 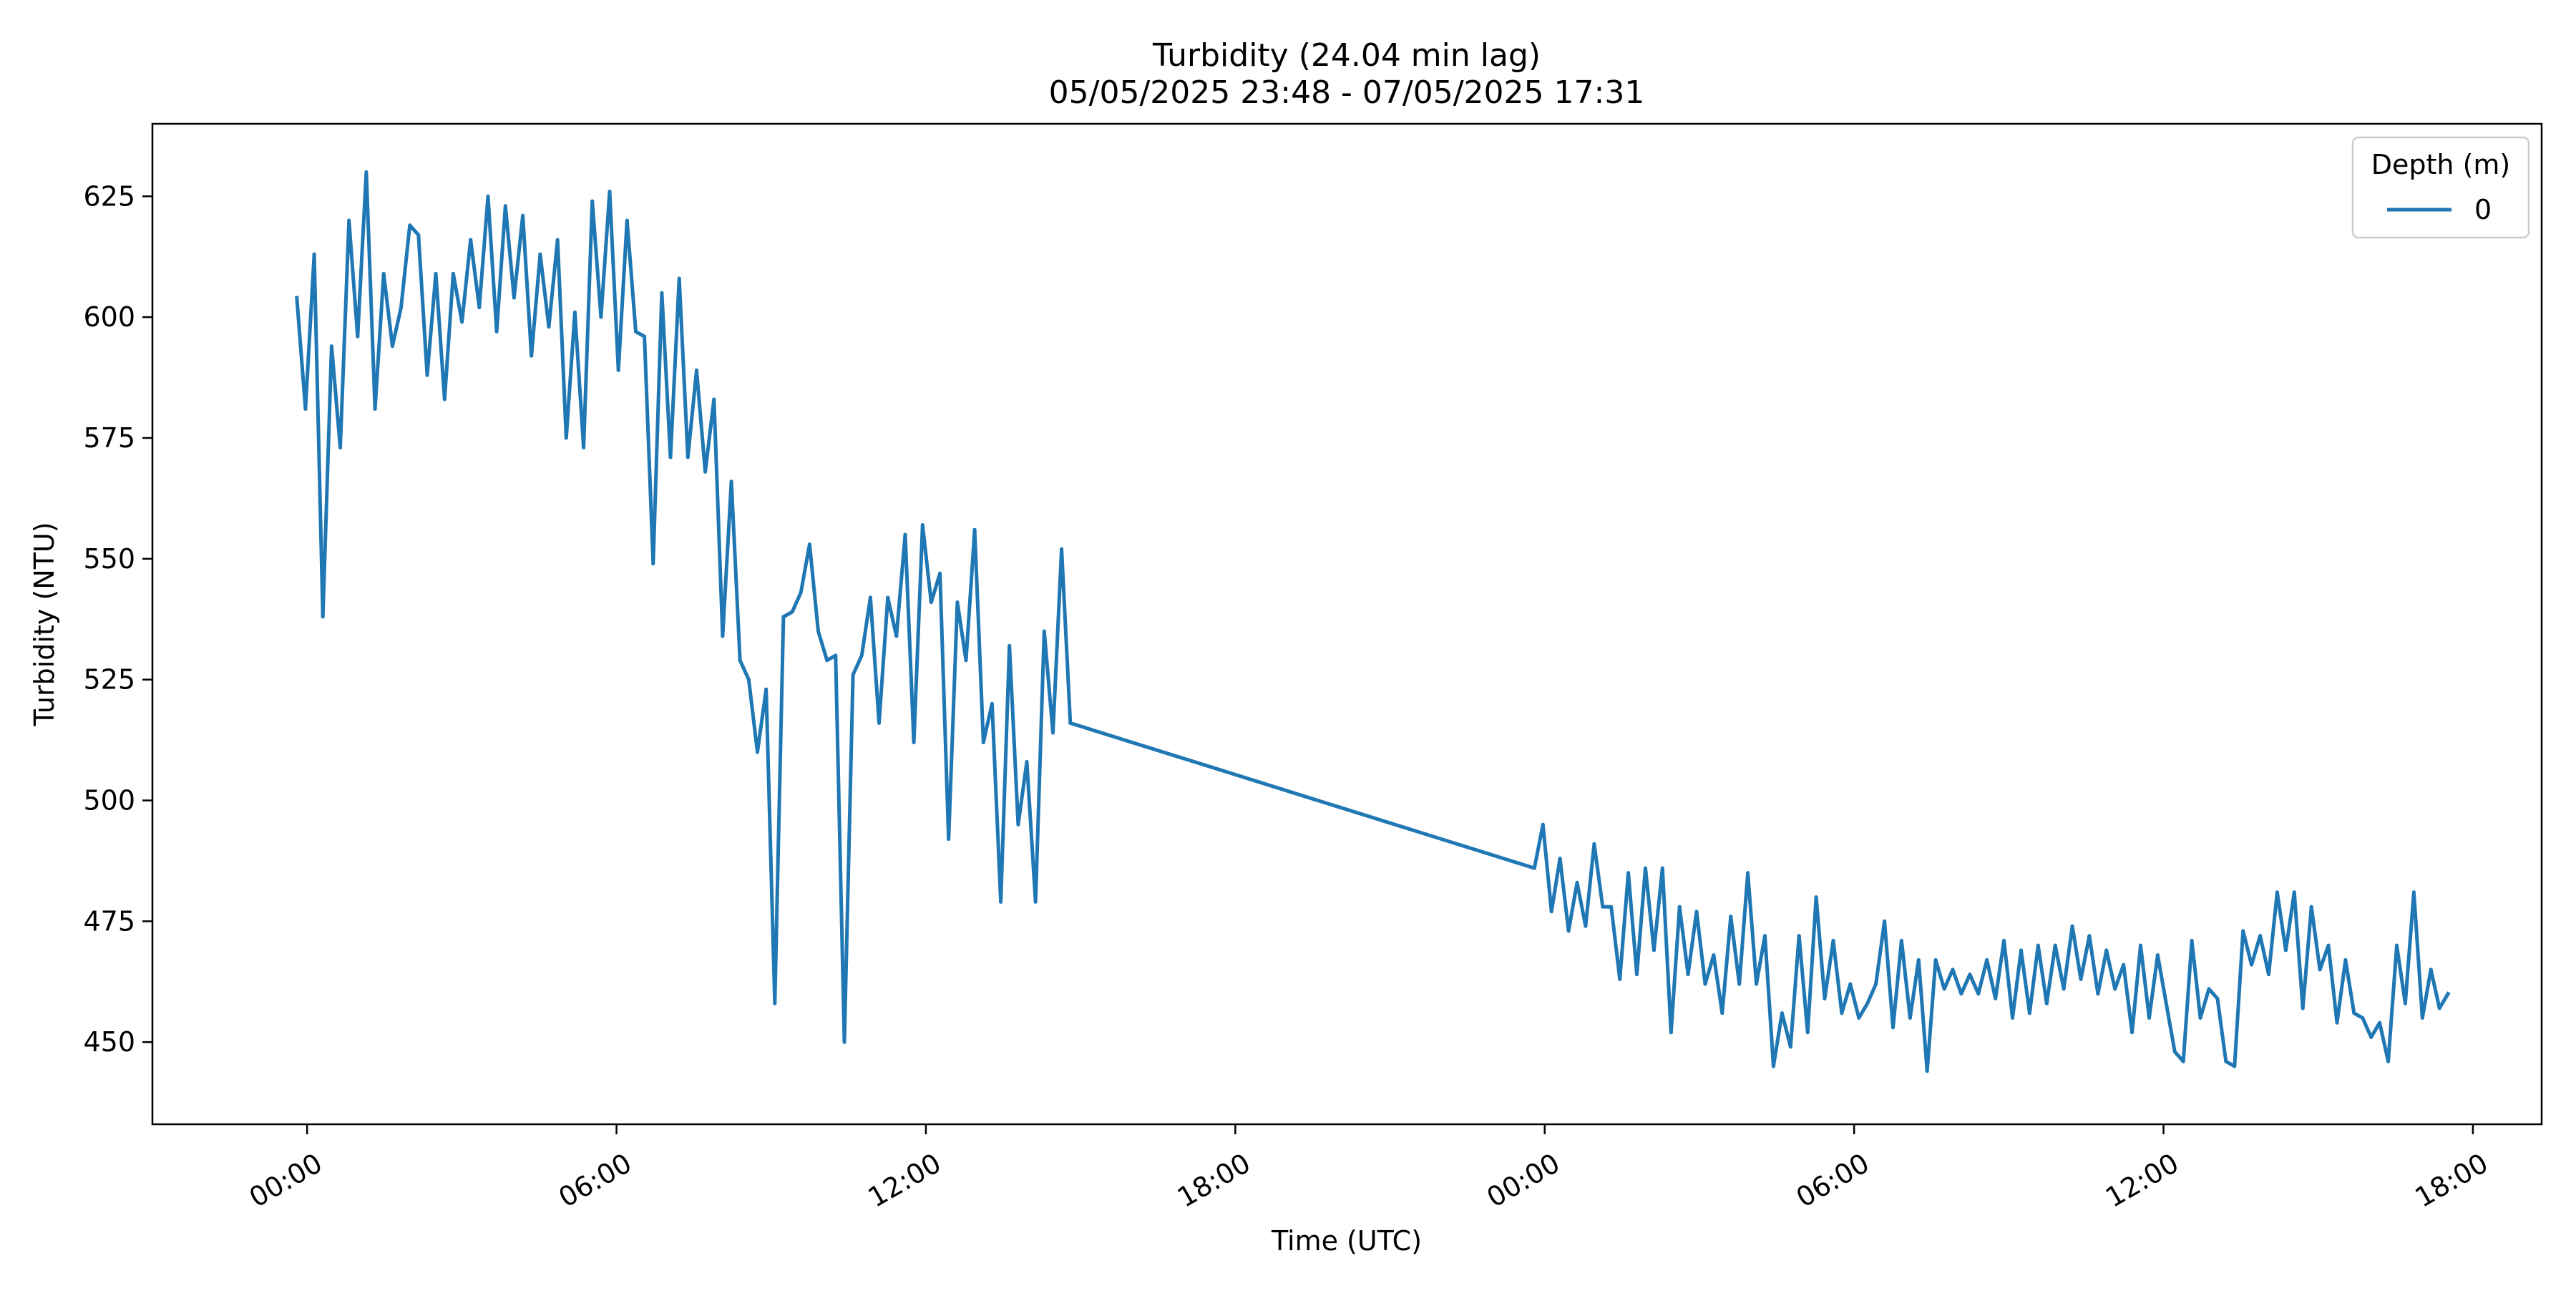 I want to click on y-tick-label: 600, so click(x=109, y=317).